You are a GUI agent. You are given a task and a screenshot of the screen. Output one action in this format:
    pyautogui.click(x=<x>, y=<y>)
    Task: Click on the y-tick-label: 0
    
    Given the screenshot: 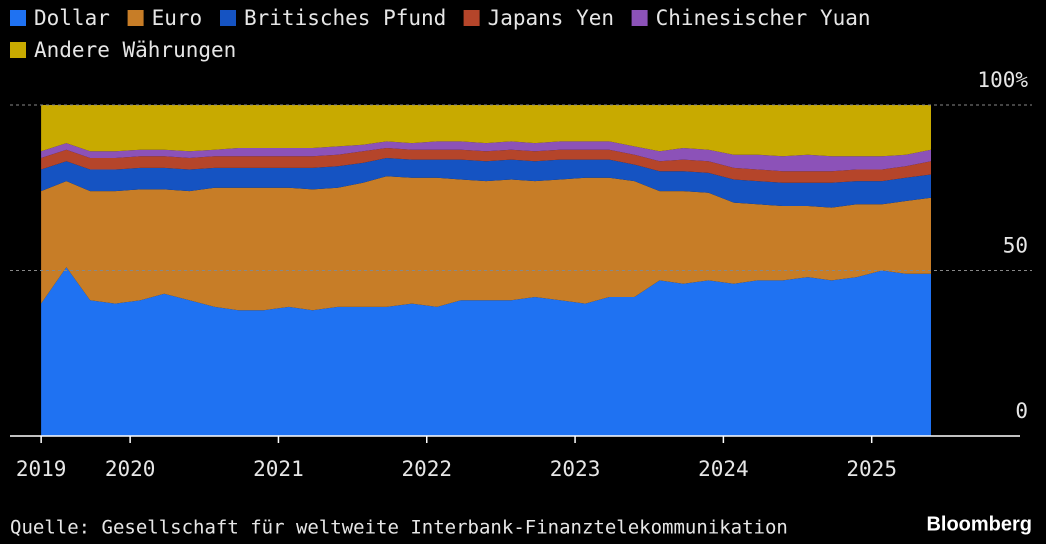 What is the action you would take?
    pyautogui.click(x=1021, y=411)
    